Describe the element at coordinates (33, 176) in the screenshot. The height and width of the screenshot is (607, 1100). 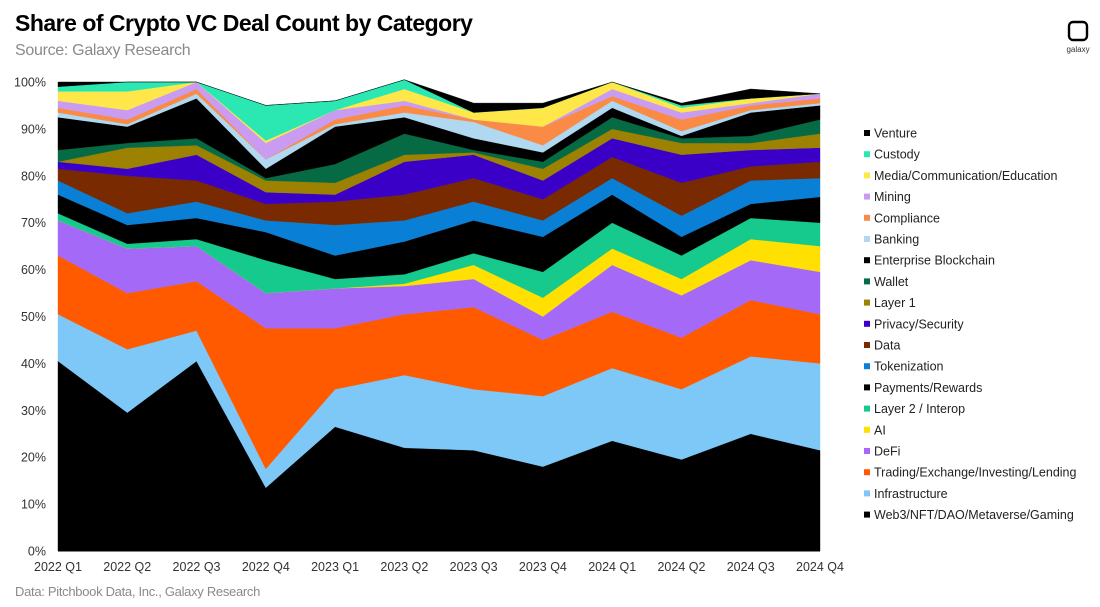
I see `y-tick-label: 80%` at that location.